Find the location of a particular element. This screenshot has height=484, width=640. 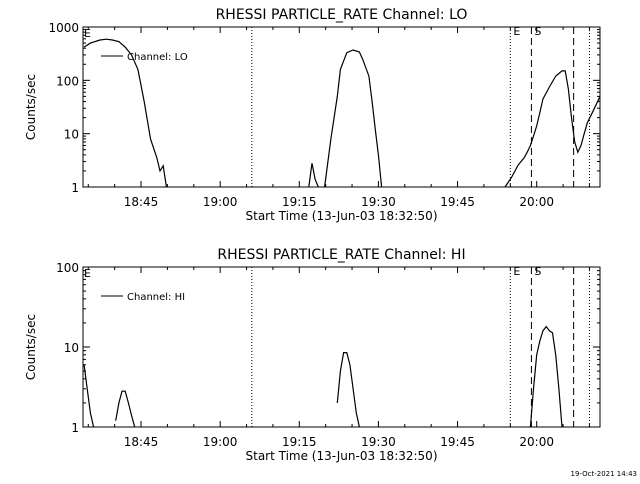

timestamp: 19-Oct-2021 14:43 is located at coordinates (604, 474).